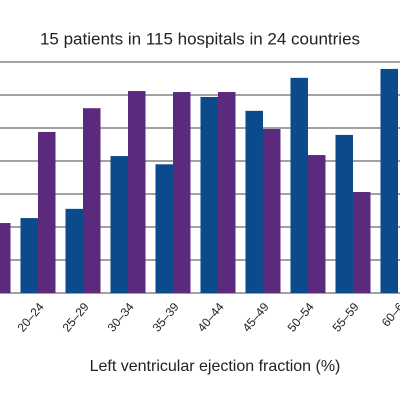 The image size is (400, 400). I want to click on x-tick-label: 40–44, so click(211, 317).